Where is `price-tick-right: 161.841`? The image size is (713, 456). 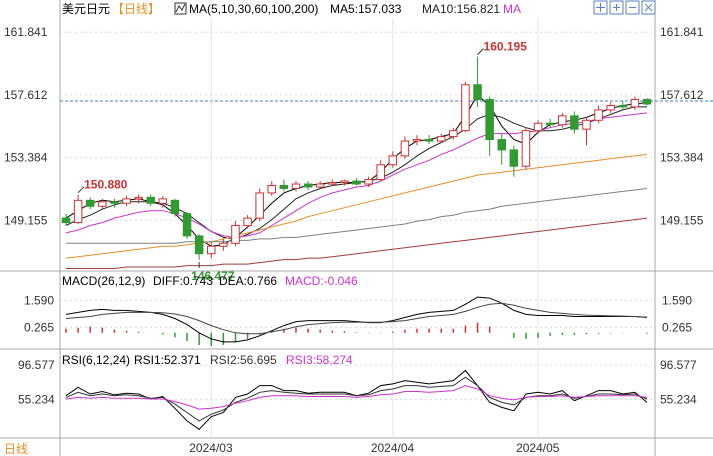
price-tick-right: 161.841 is located at coordinates (682, 32).